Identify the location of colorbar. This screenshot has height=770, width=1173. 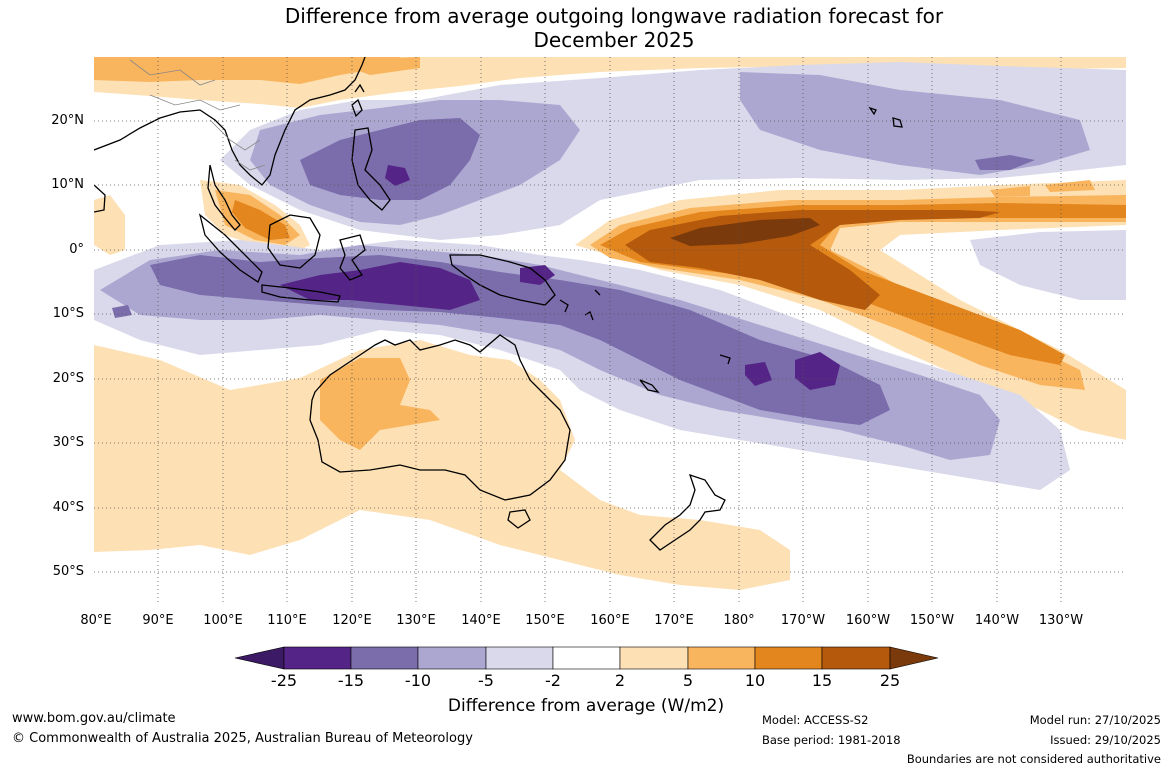
(586, 658).